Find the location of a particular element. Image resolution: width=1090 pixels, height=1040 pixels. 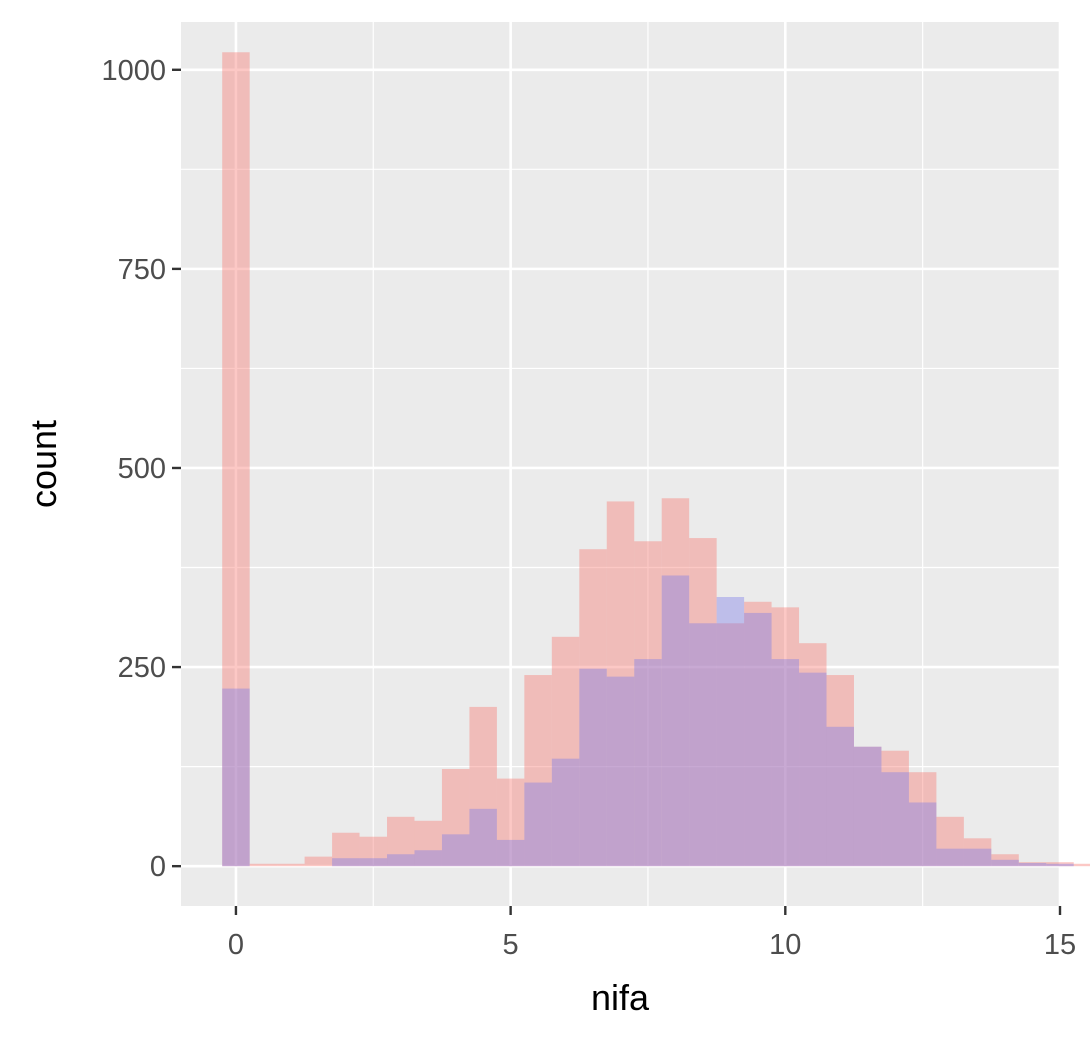

x-tick-label: 5 is located at coordinates (511, 945).